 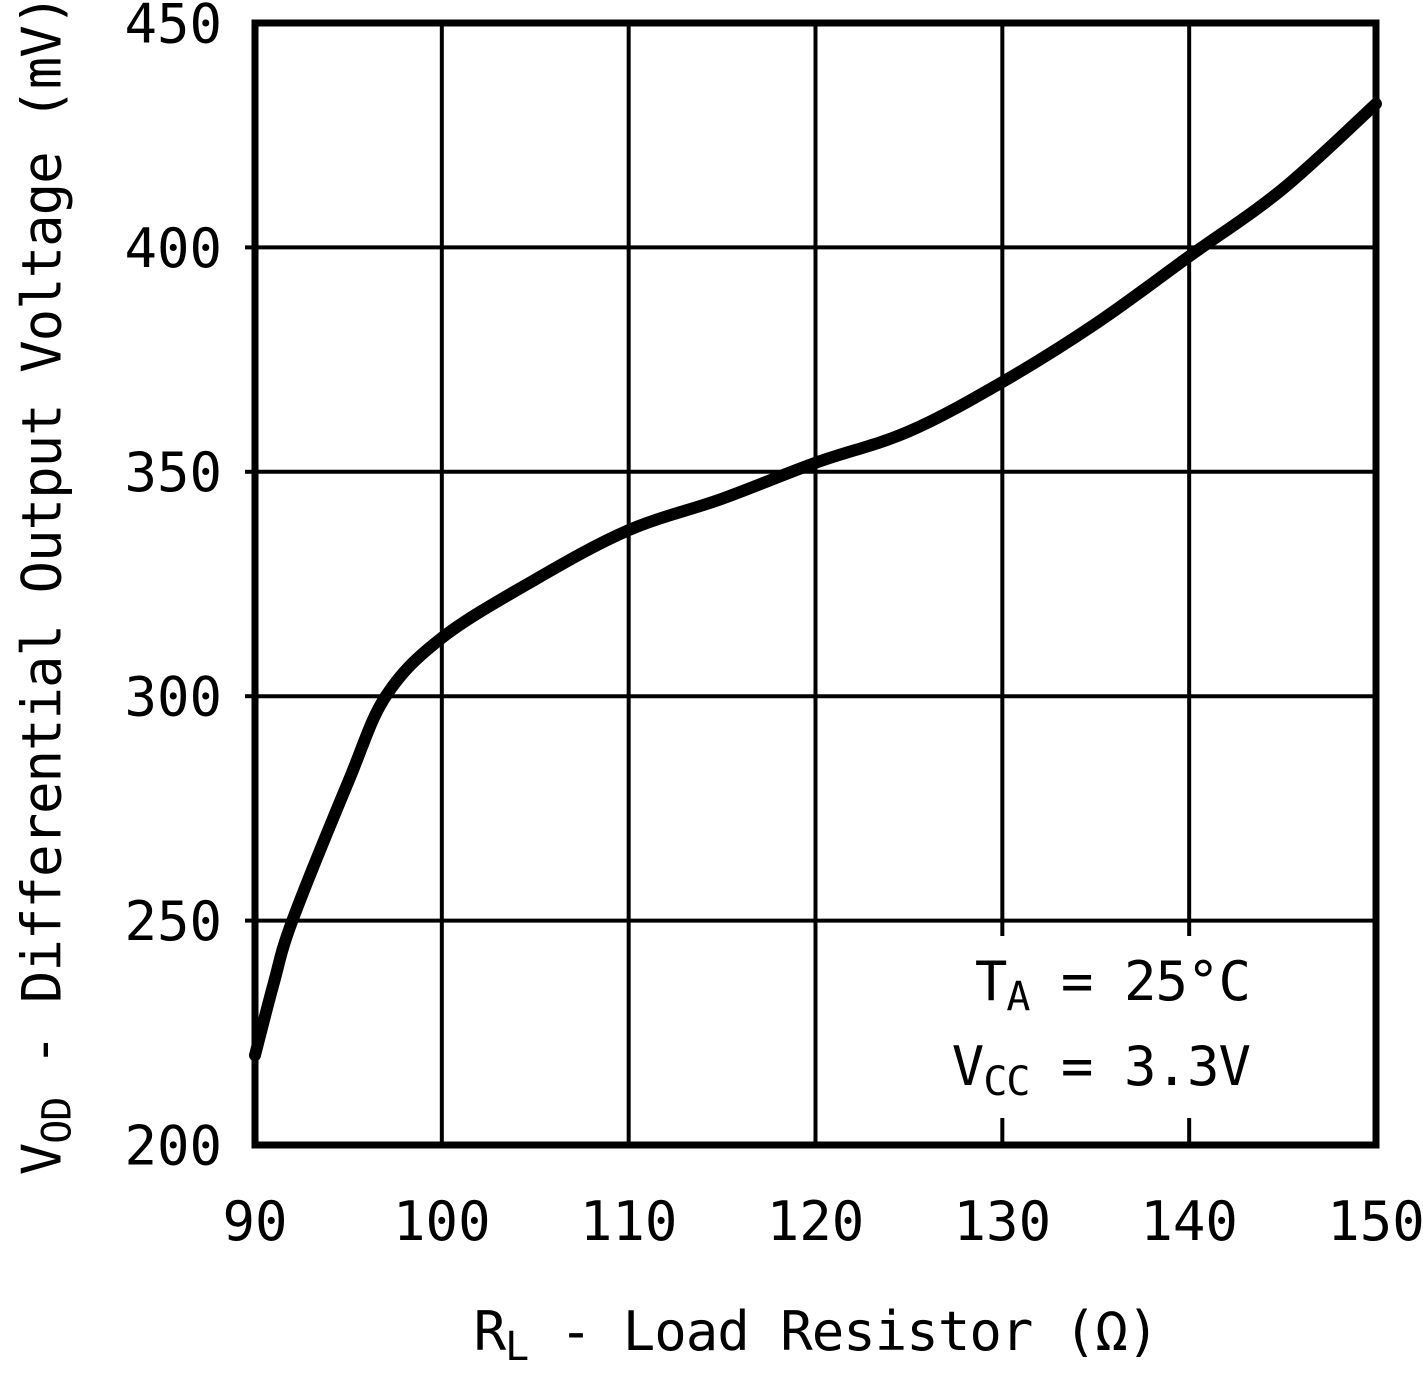 What do you see at coordinates (1375, 1221) in the screenshot?
I see `x-tick-label: 150` at bounding box center [1375, 1221].